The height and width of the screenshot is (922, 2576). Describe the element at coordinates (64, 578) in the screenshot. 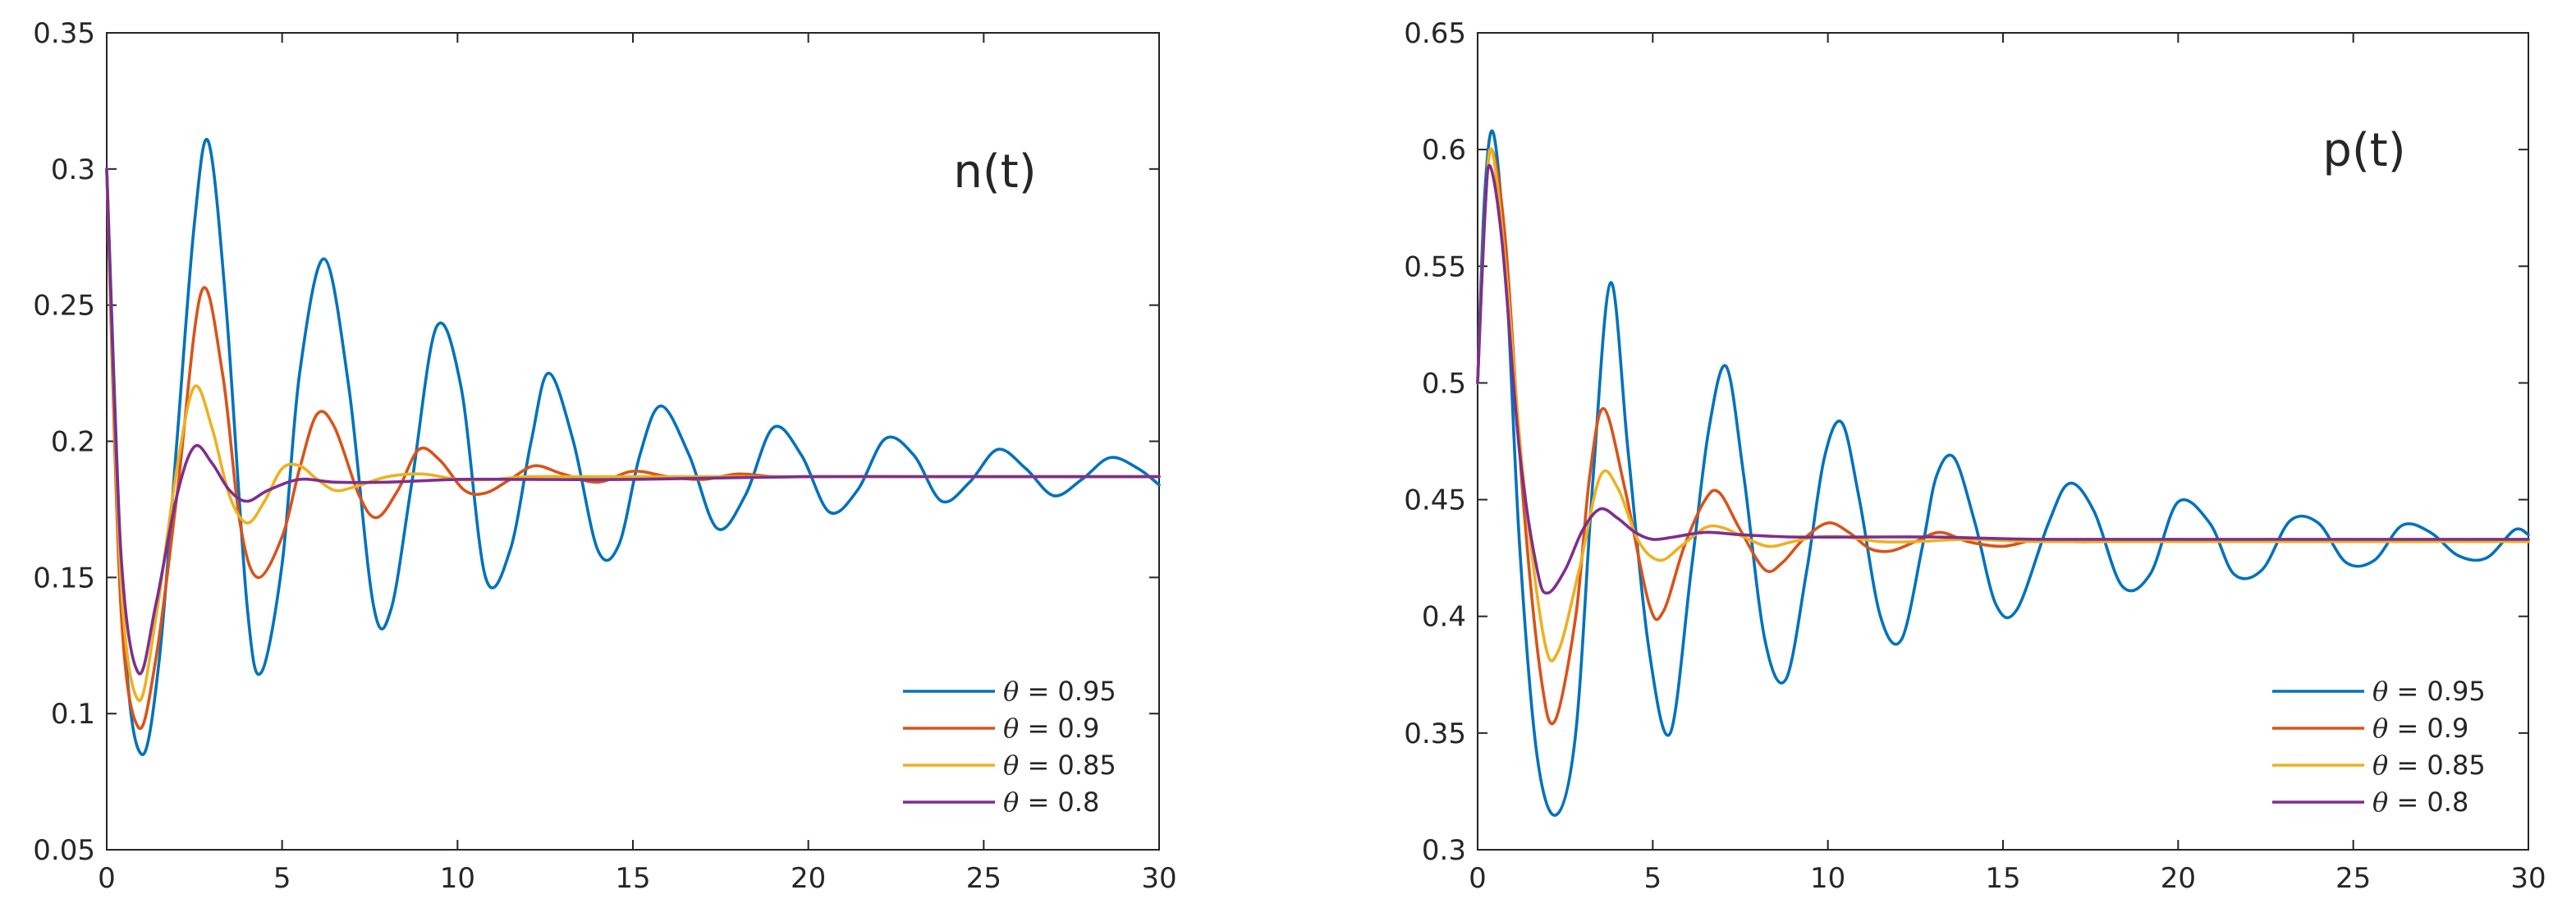

I see `y-tick-label: 0.15` at that location.